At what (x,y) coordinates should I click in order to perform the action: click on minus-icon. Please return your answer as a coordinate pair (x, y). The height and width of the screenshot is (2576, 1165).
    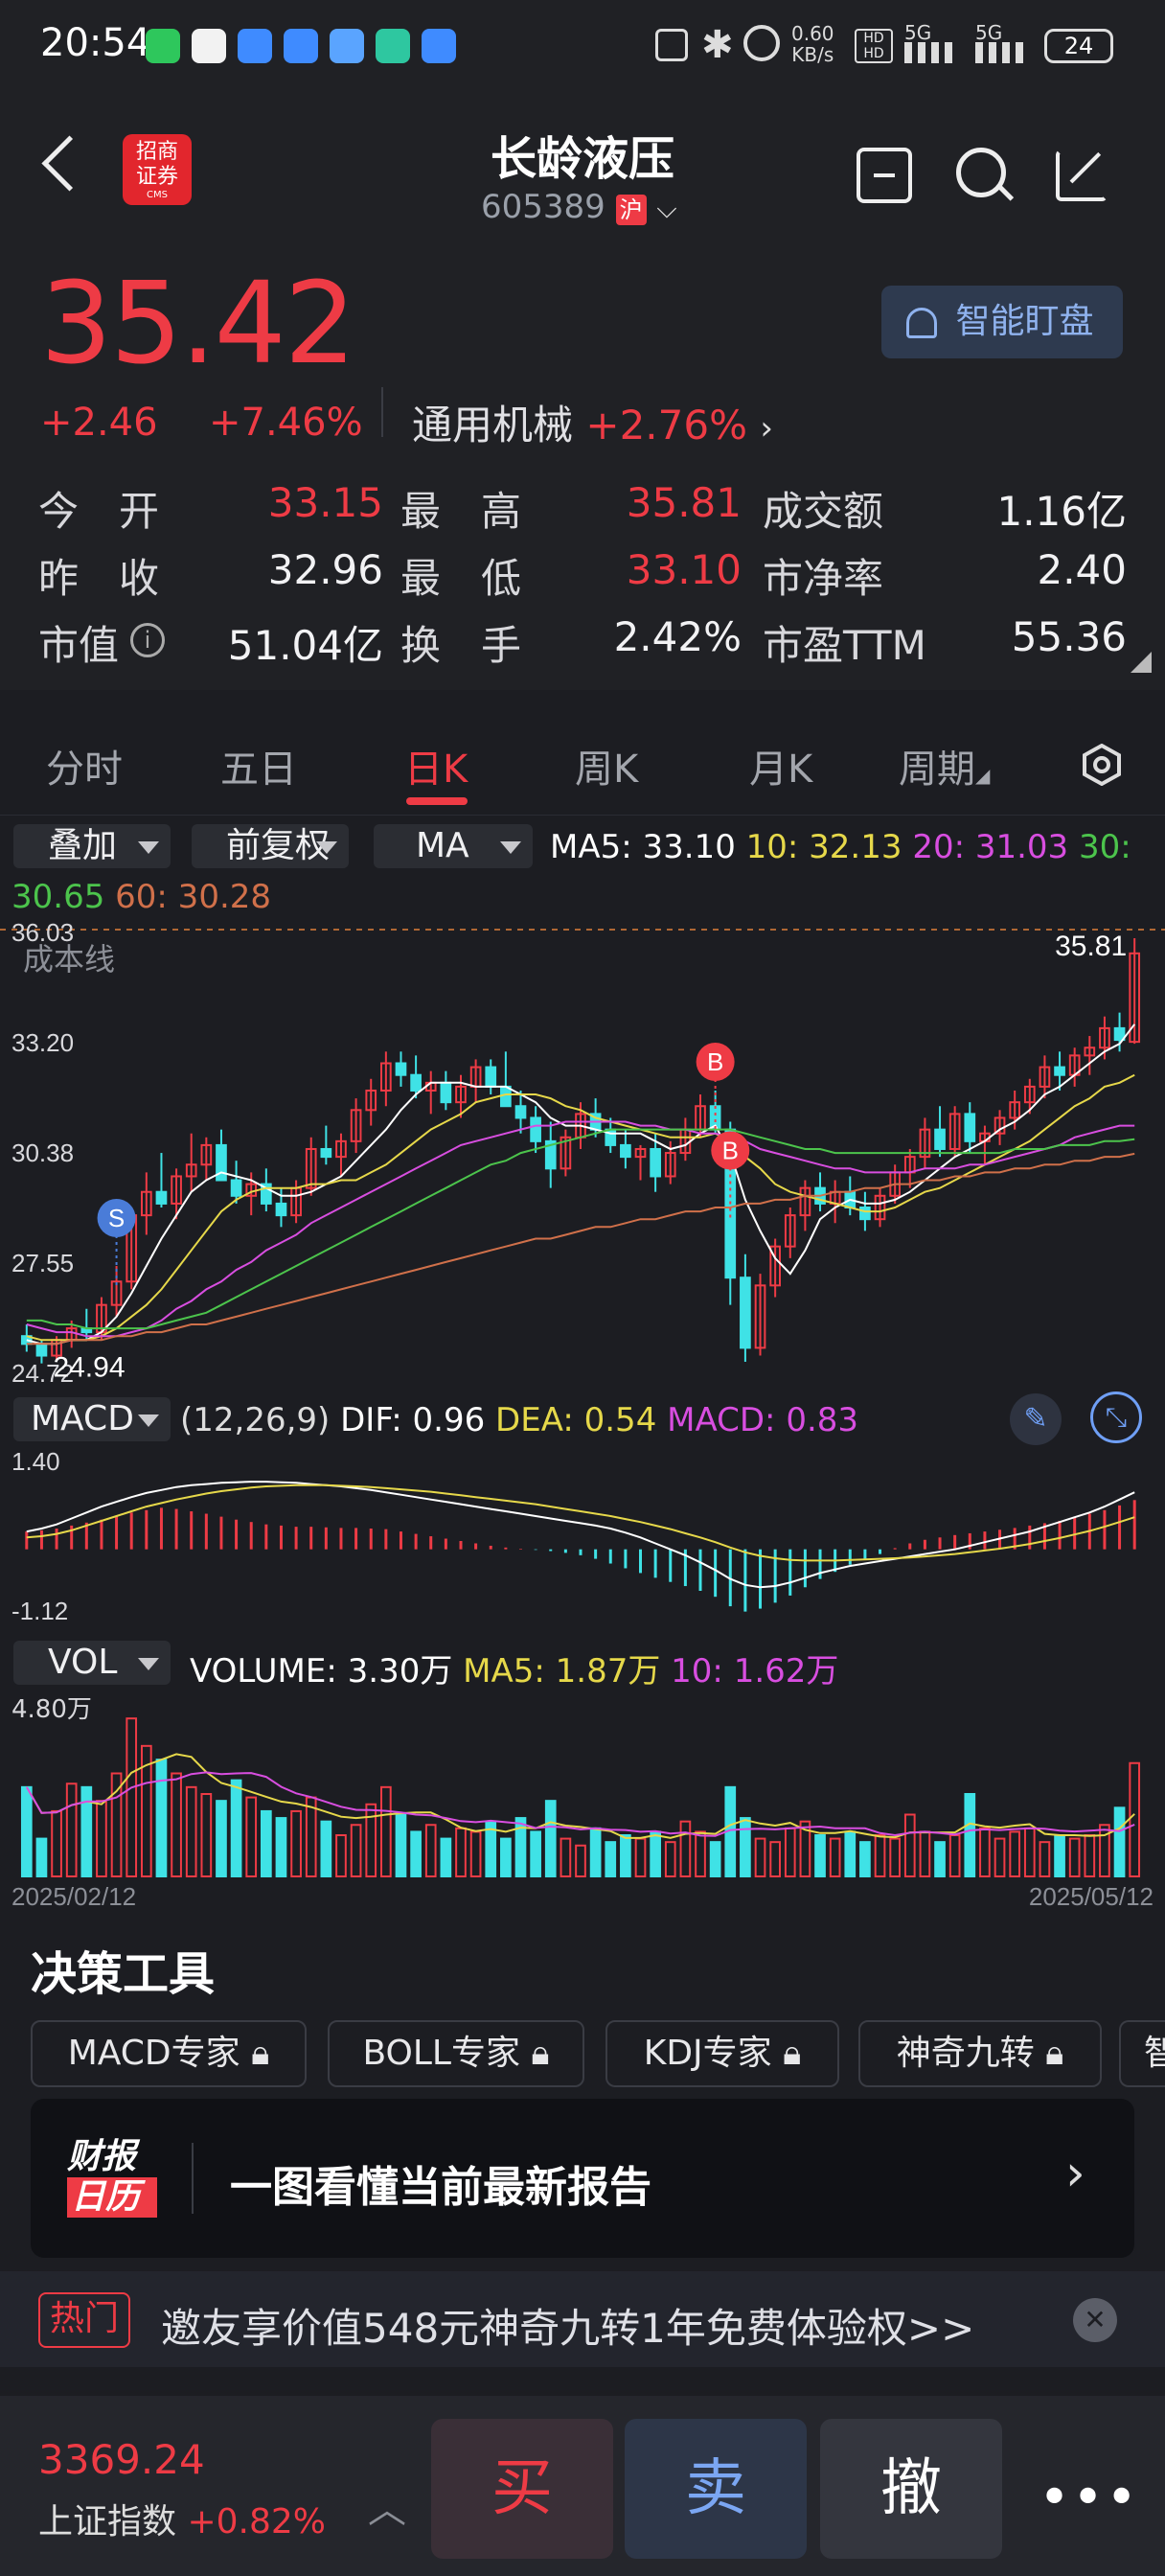
    Looking at the image, I should click on (885, 175).